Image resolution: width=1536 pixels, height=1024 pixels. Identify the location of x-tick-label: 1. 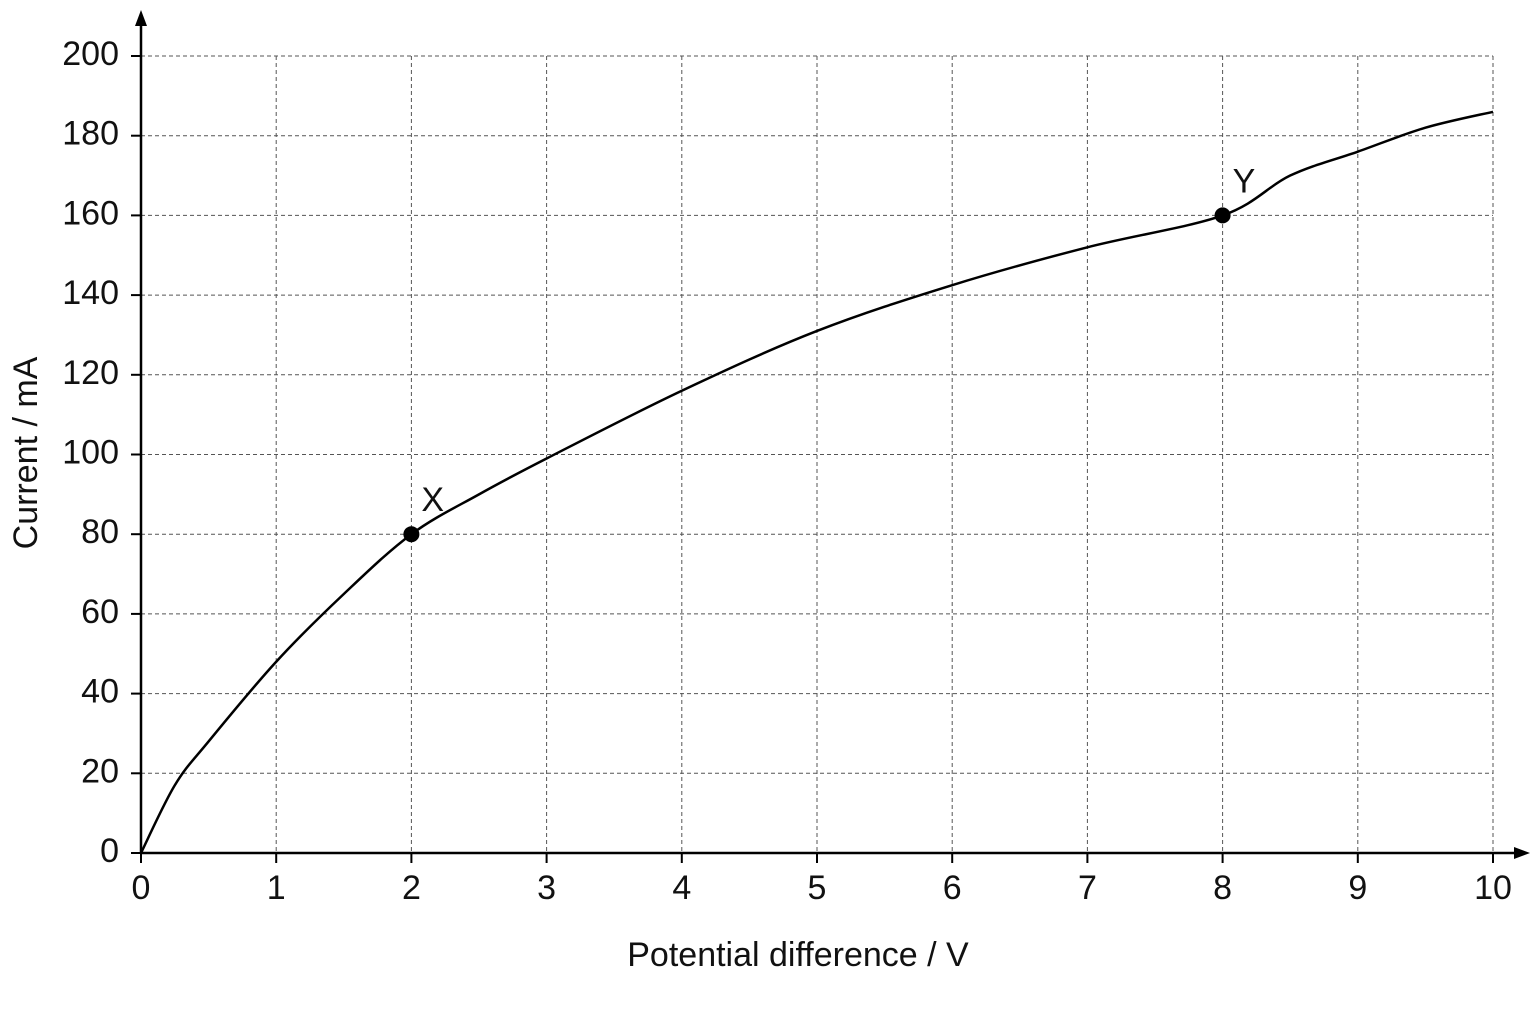
(276, 888).